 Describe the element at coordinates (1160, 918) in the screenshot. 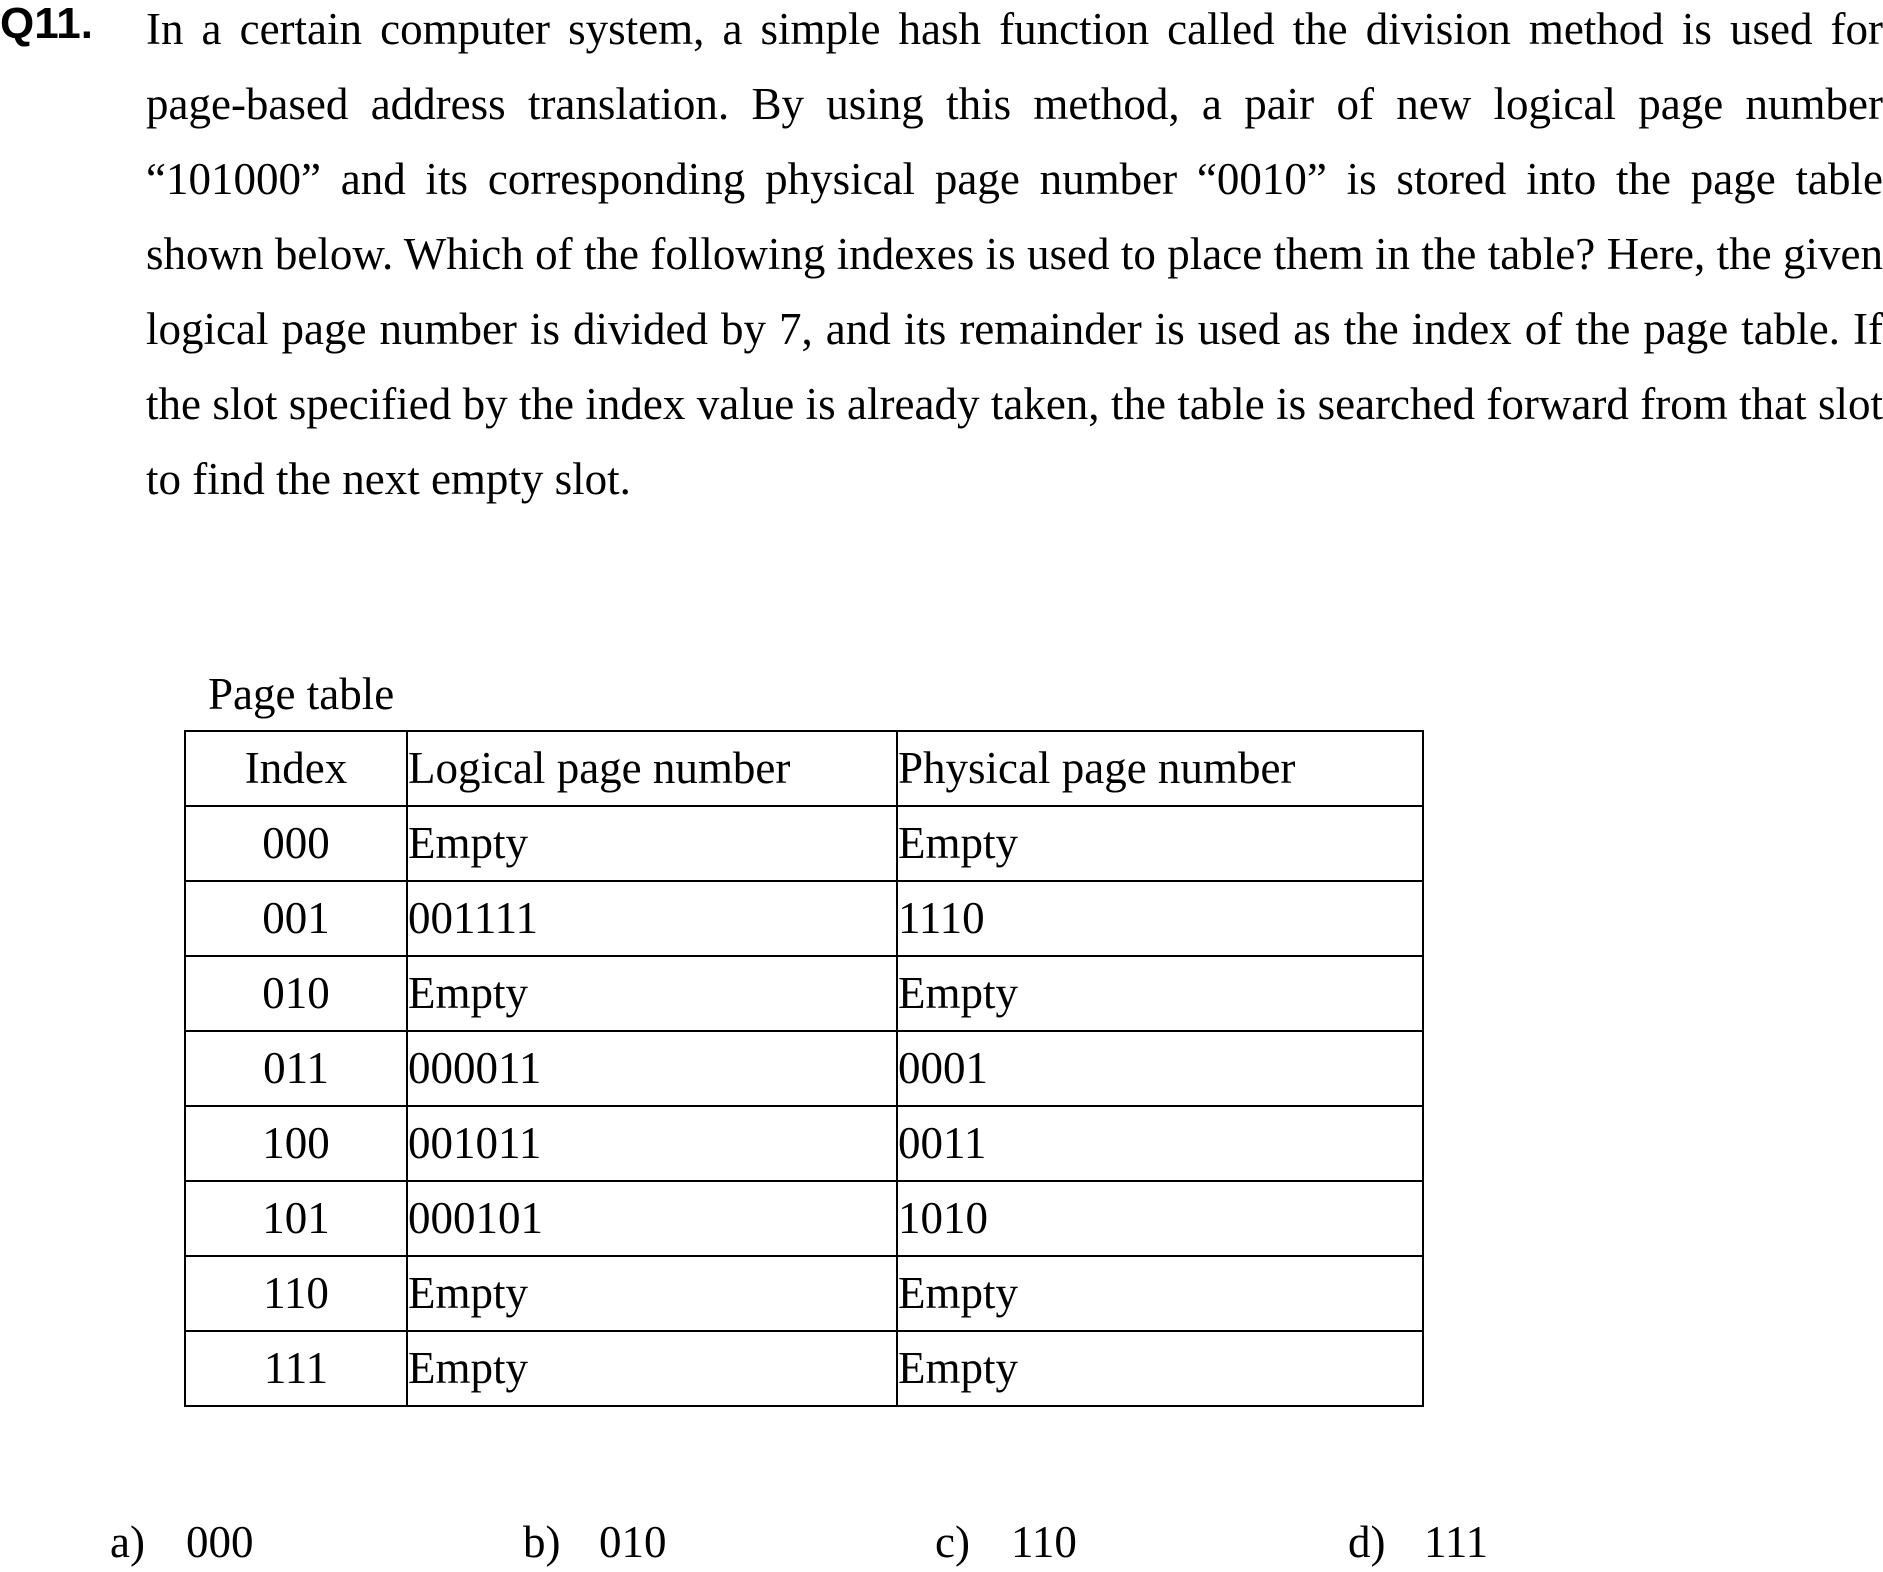

I see `cell-physical-page-number: 1110` at that location.